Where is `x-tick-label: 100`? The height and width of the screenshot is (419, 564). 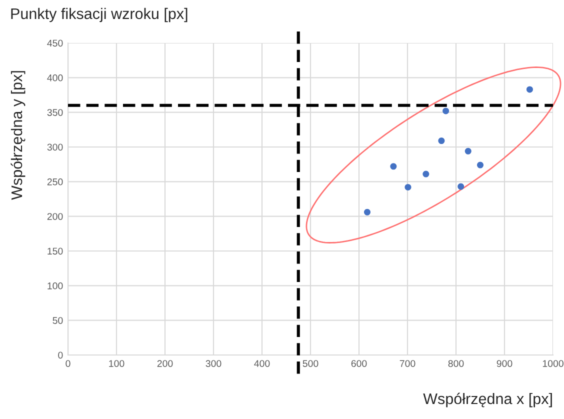
x-tick-label: 100 is located at coordinates (116, 363).